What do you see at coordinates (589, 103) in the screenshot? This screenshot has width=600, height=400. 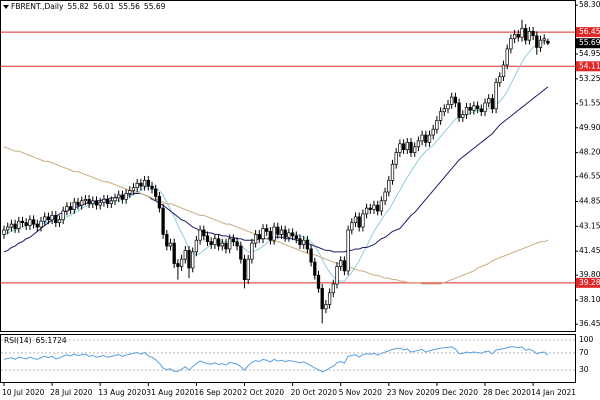 I see `y-tick-label: 51.55` at bounding box center [589, 103].